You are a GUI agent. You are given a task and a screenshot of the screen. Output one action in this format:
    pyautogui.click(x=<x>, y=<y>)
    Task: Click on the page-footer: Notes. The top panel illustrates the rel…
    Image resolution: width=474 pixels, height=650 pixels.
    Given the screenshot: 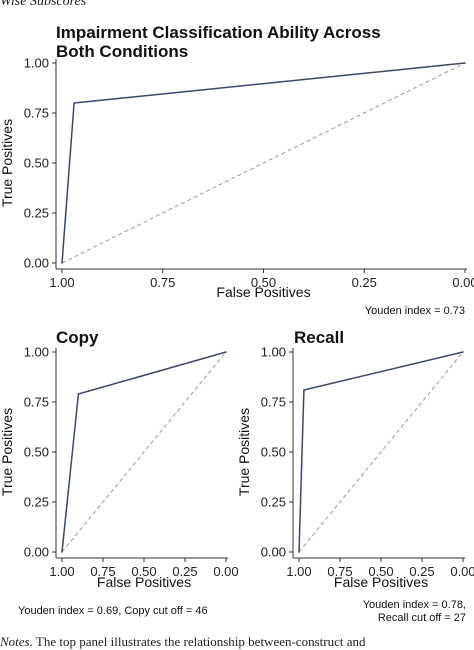 What is the action you would take?
    pyautogui.click(x=182, y=642)
    